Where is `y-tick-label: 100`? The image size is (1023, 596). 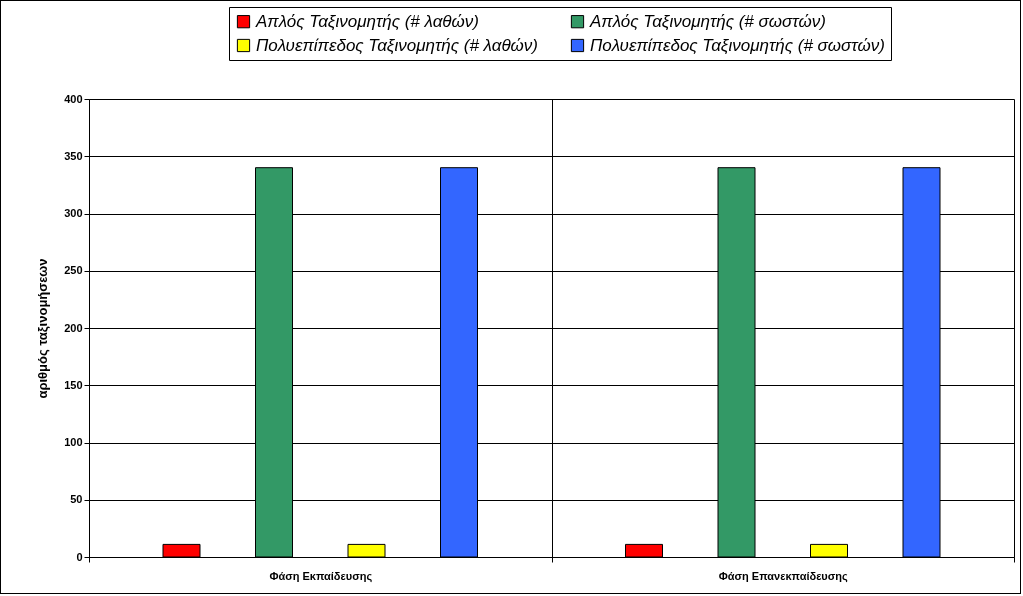
y-tick-label: 100 is located at coordinates (73, 442).